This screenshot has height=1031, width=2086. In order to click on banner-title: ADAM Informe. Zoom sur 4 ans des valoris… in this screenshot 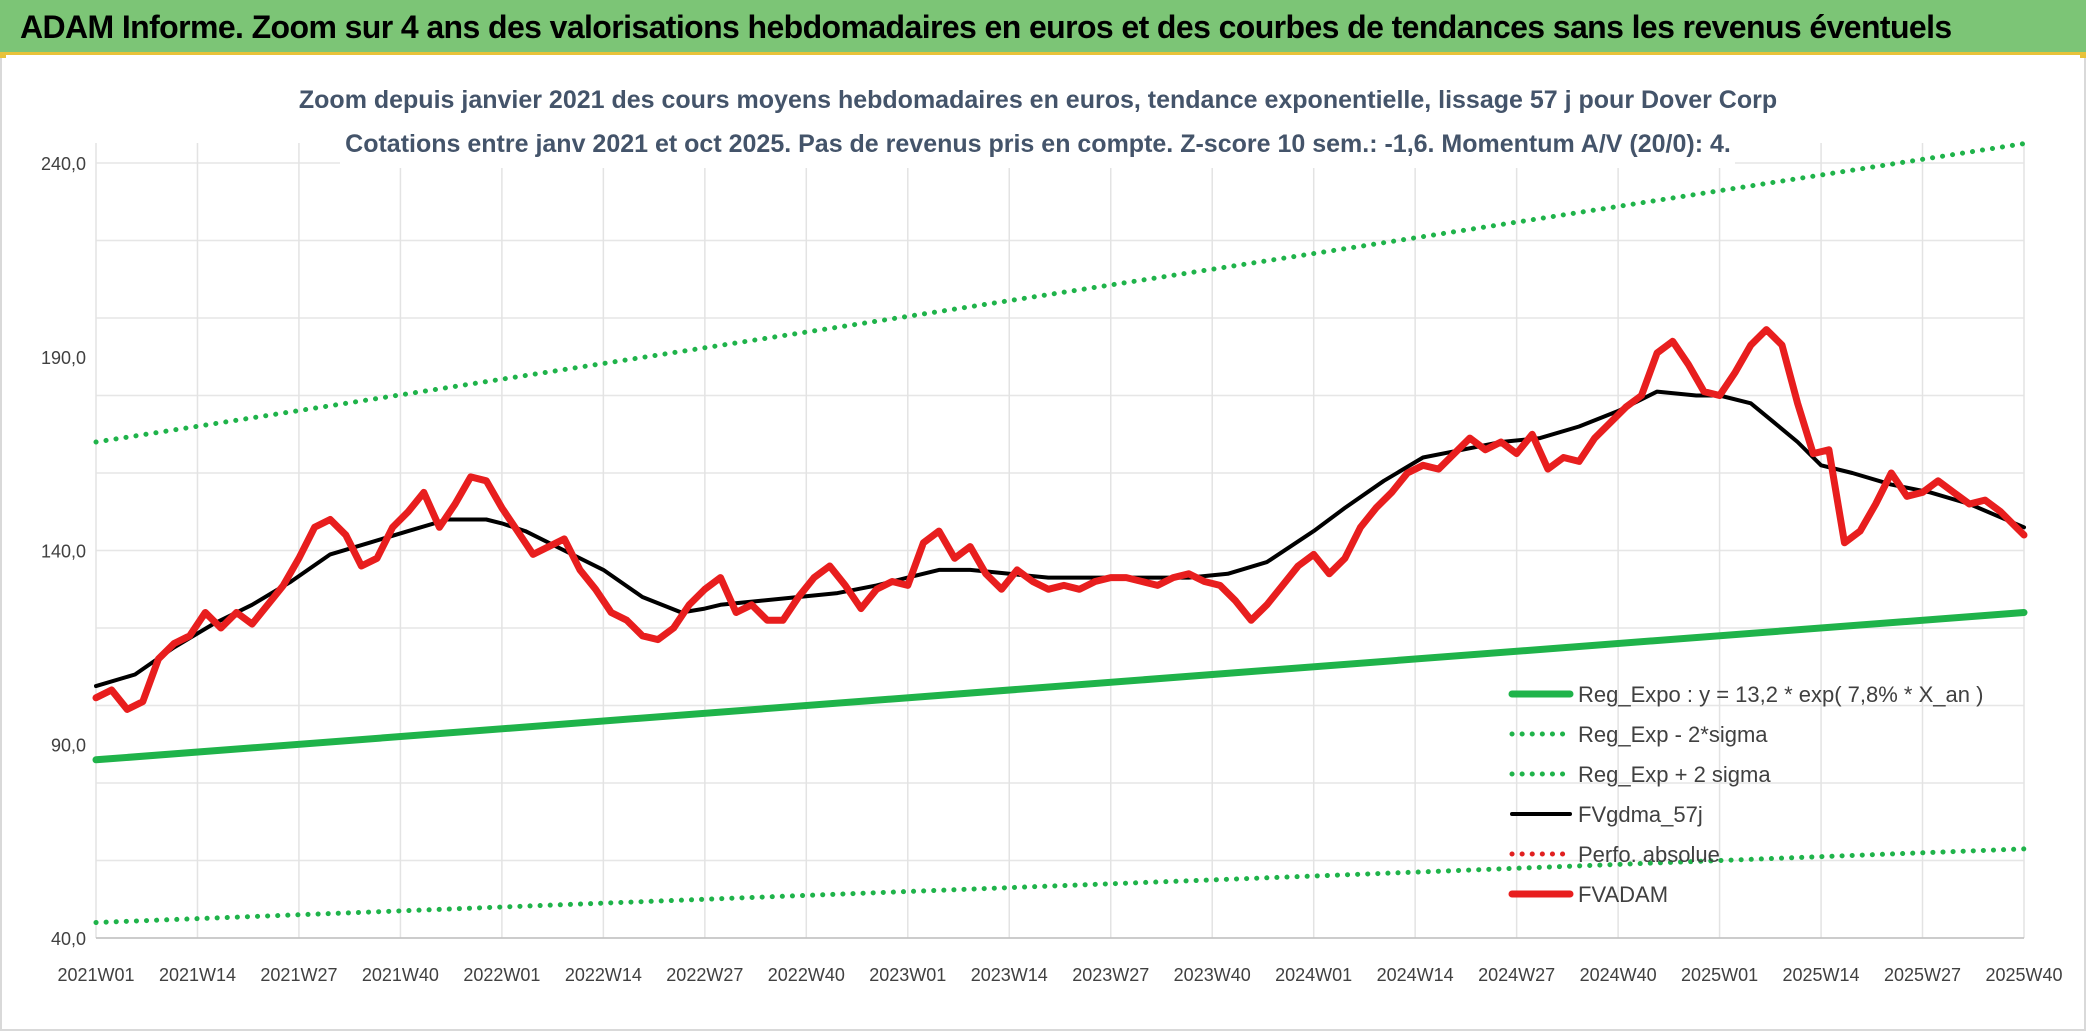, I will do `click(986, 27)`.